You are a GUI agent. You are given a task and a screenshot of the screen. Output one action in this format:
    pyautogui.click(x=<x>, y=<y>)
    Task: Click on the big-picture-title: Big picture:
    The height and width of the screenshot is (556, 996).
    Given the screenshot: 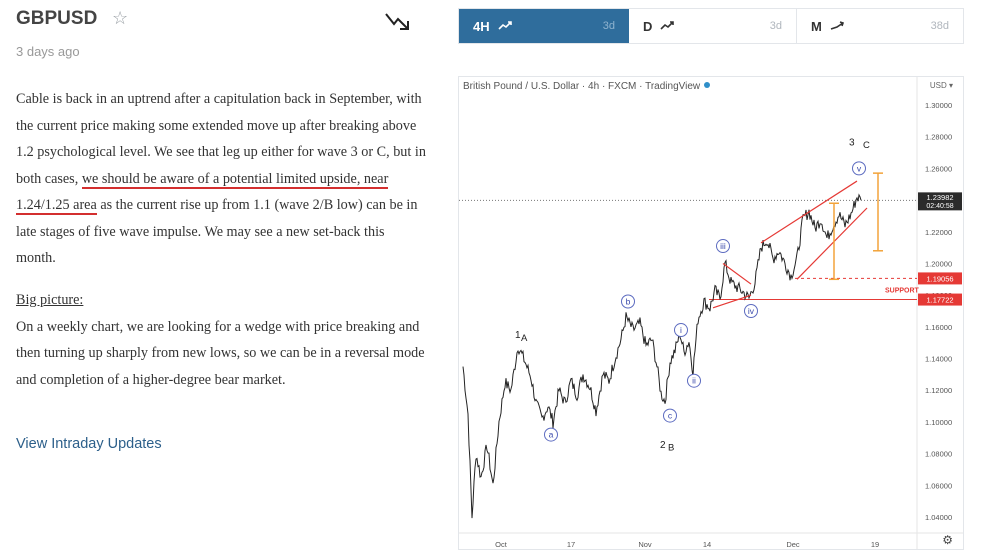 What is the action you would take?
    pyautogui.click(x=50, y=300)
    